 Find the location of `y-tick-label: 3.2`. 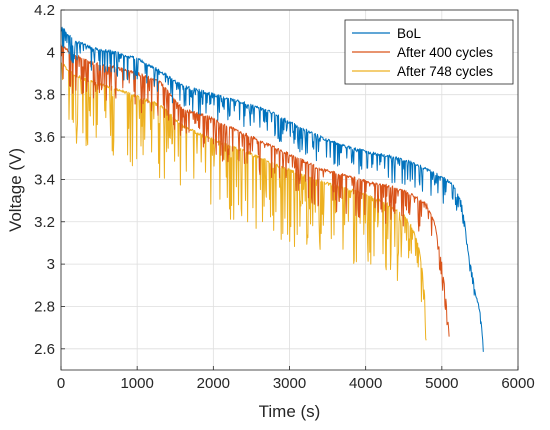

y-tick-label: 3.2 is located at coordinates (44, 222).